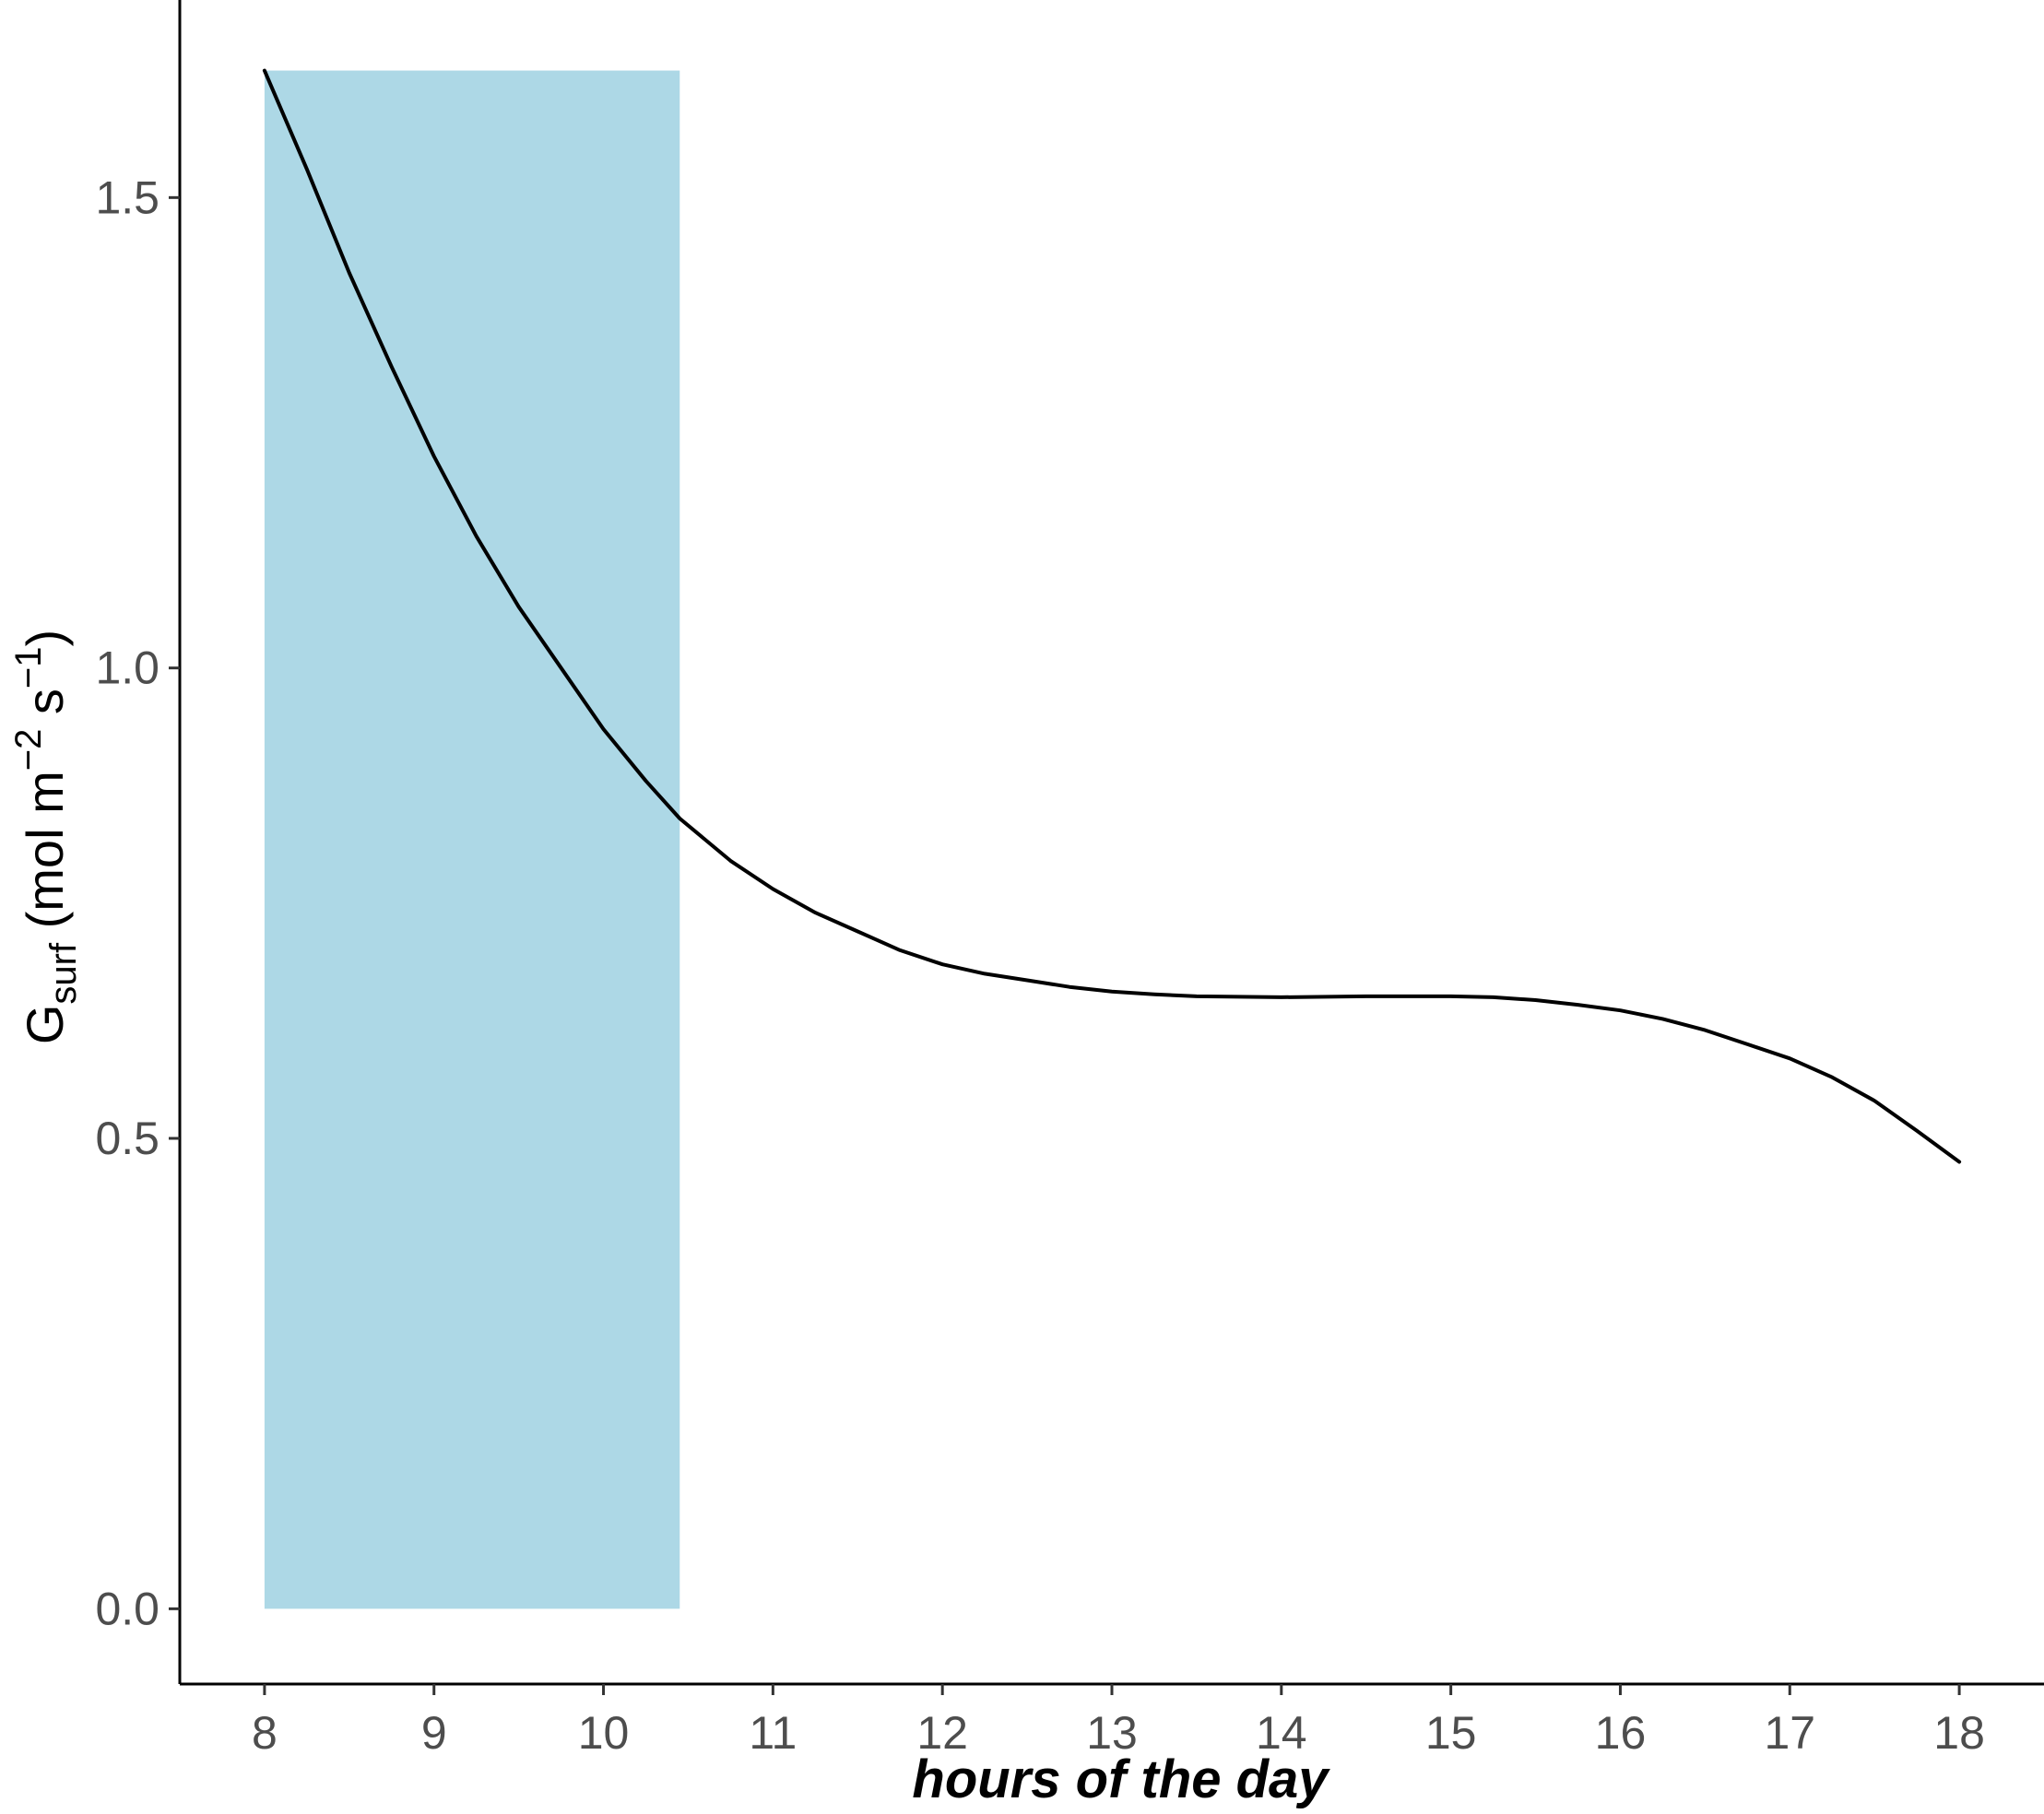  I want to click on y-axis-title-unit-mid: s, so click(45, 709).